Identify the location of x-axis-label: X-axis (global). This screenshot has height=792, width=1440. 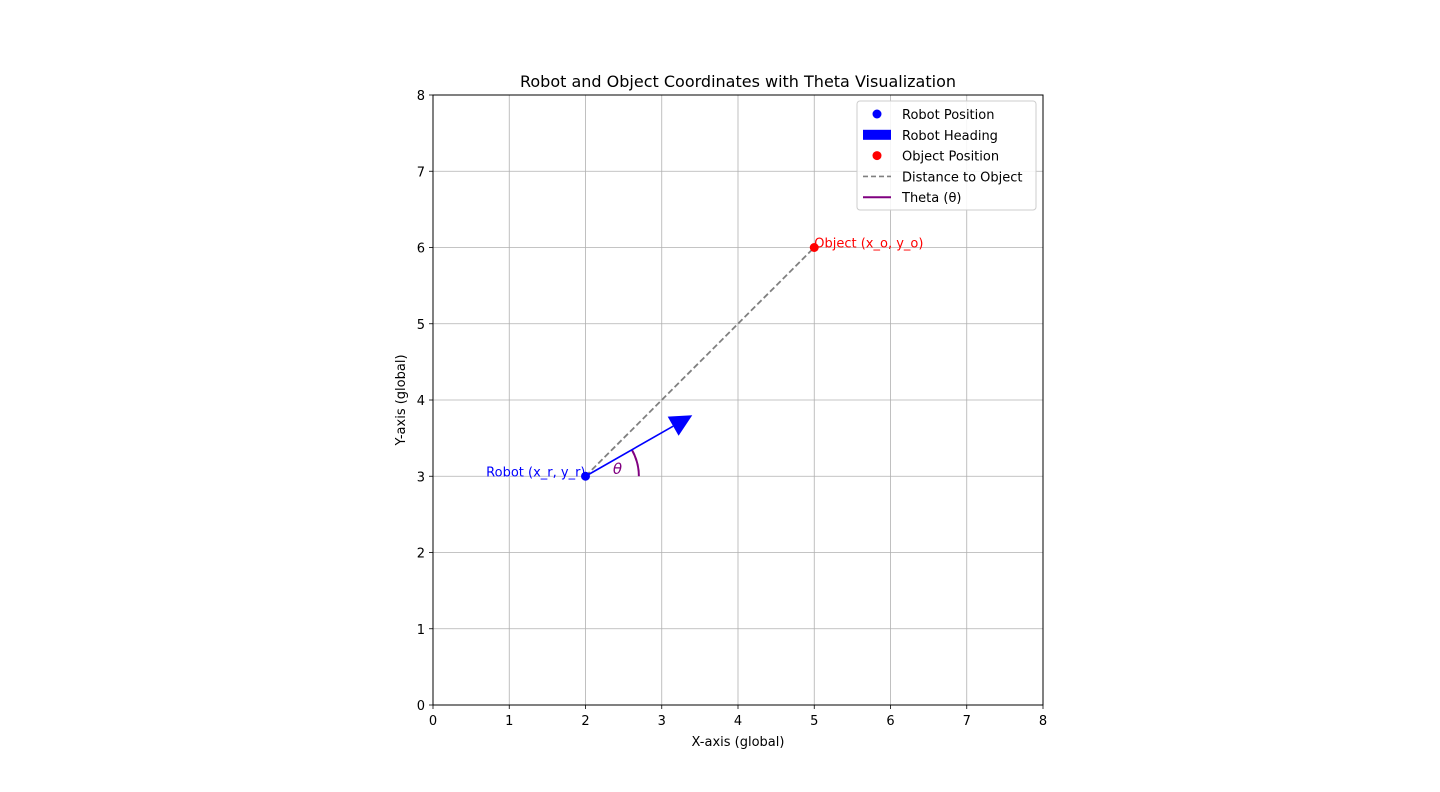
(738, 742).